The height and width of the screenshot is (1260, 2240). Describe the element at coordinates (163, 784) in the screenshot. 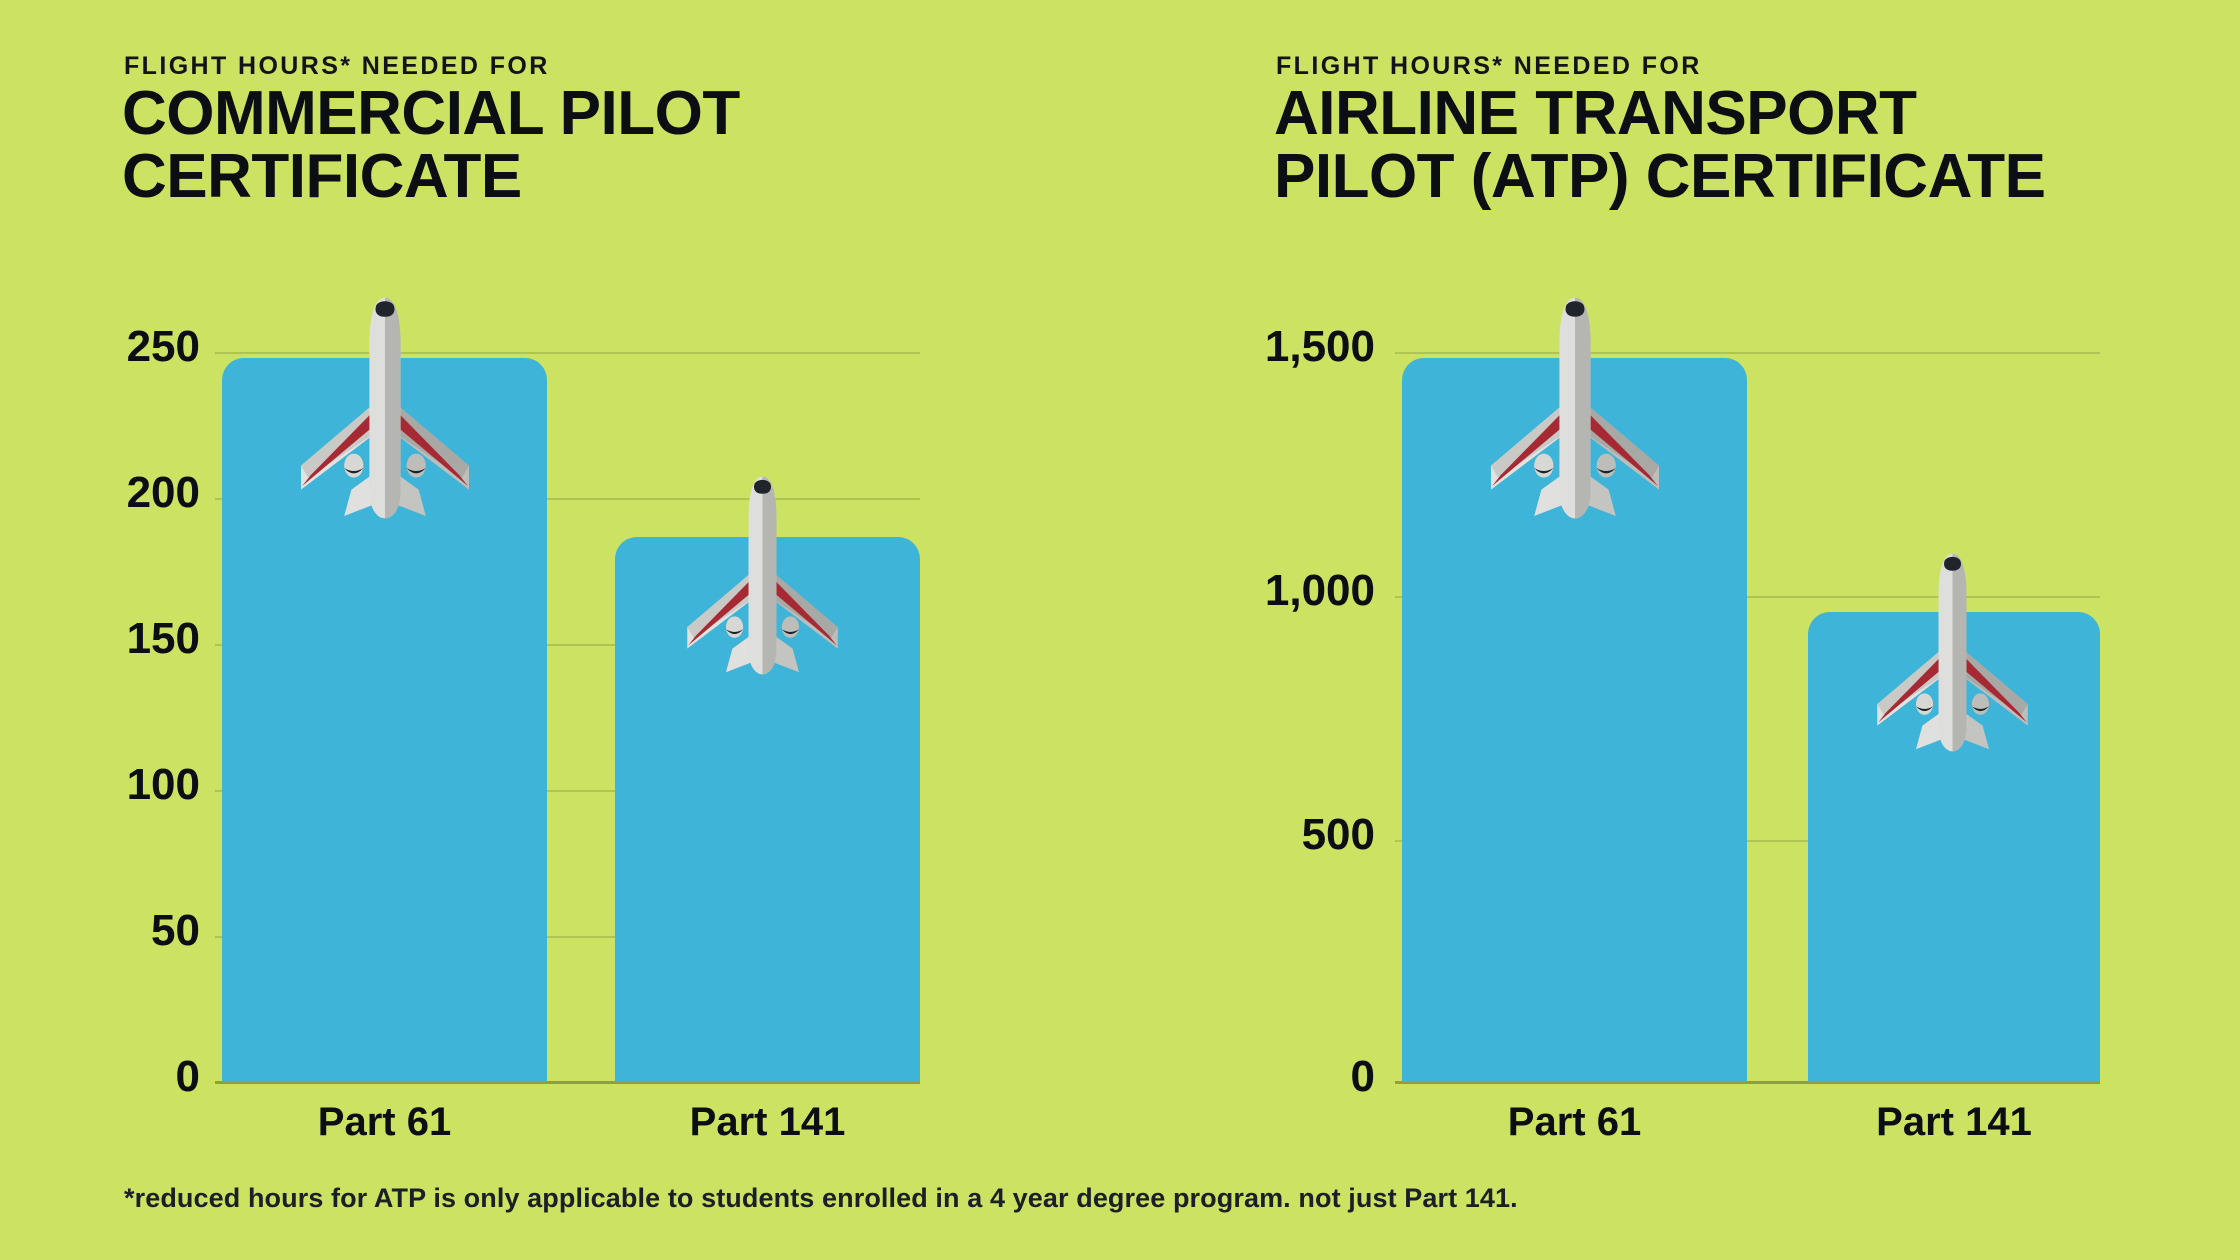

I see `ytick-label: 100` at that location.